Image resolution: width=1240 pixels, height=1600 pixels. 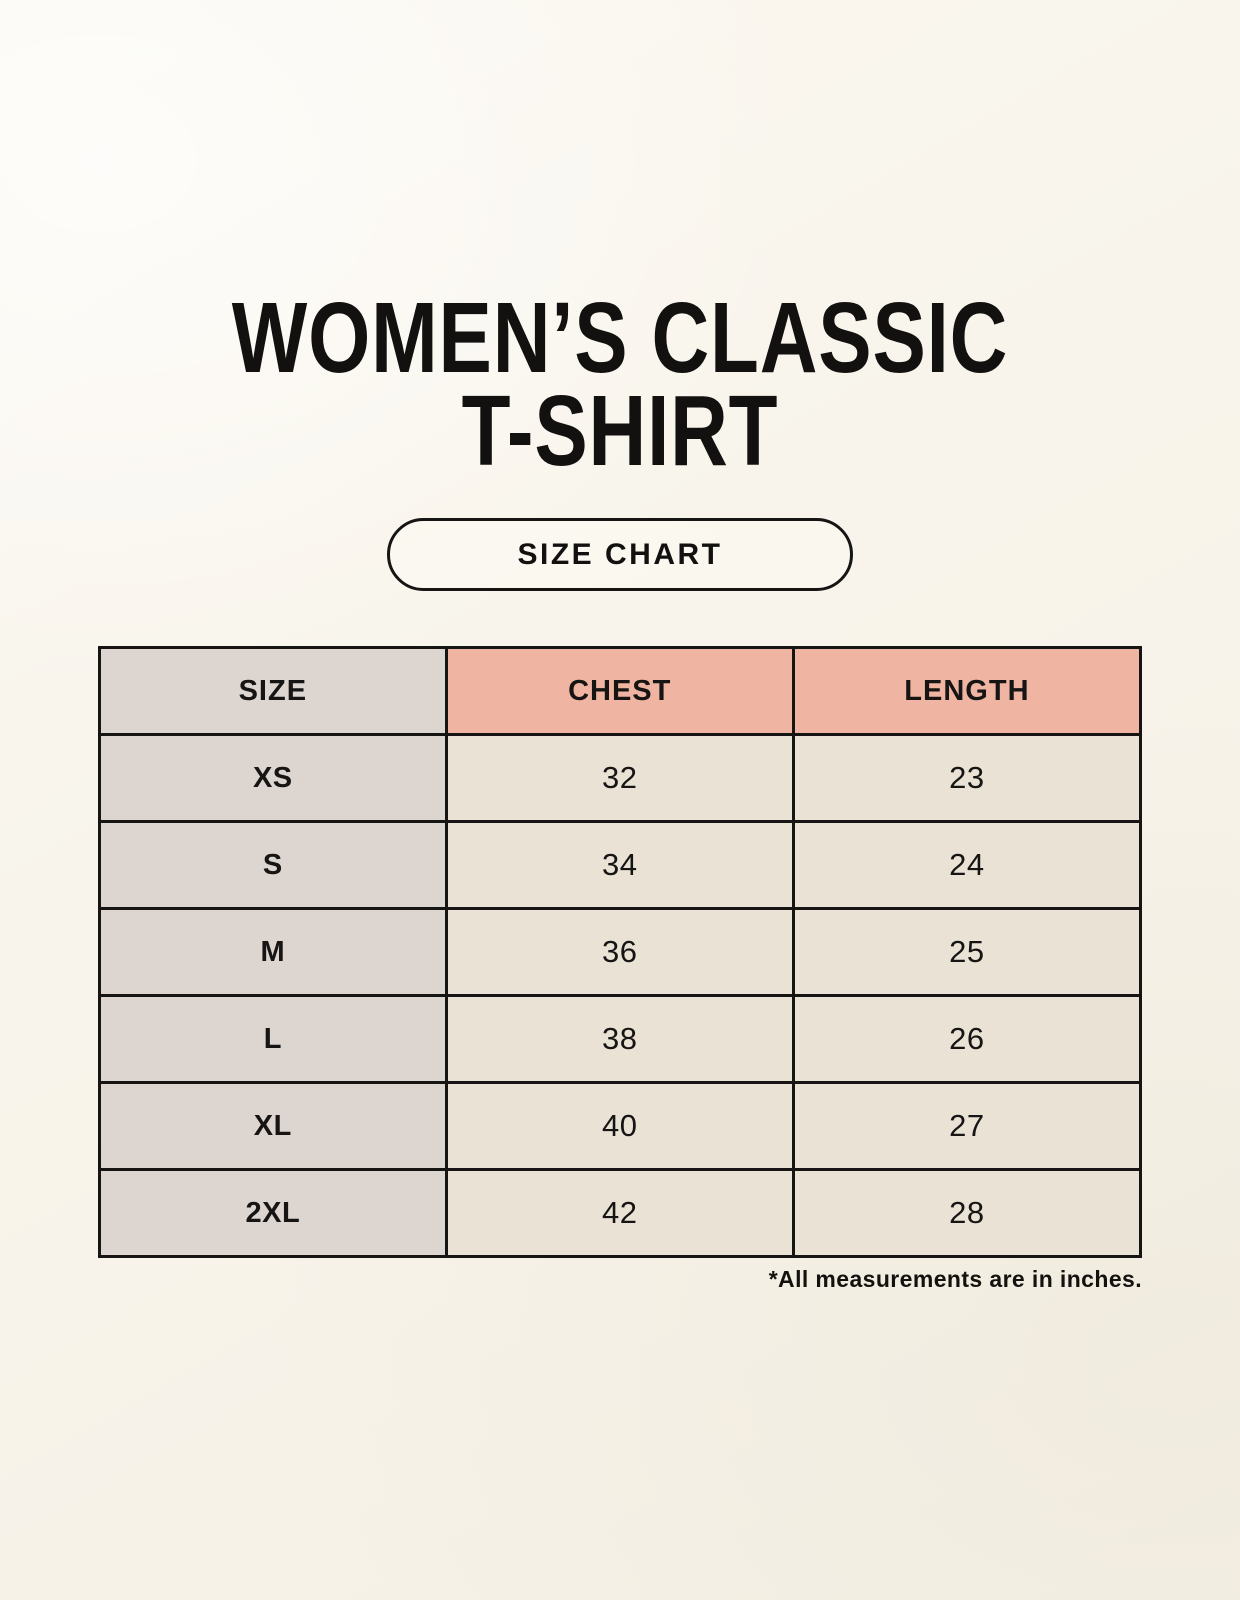 I want to click on table-row-xl: XL 40 27, so click(x=620, y=1126).